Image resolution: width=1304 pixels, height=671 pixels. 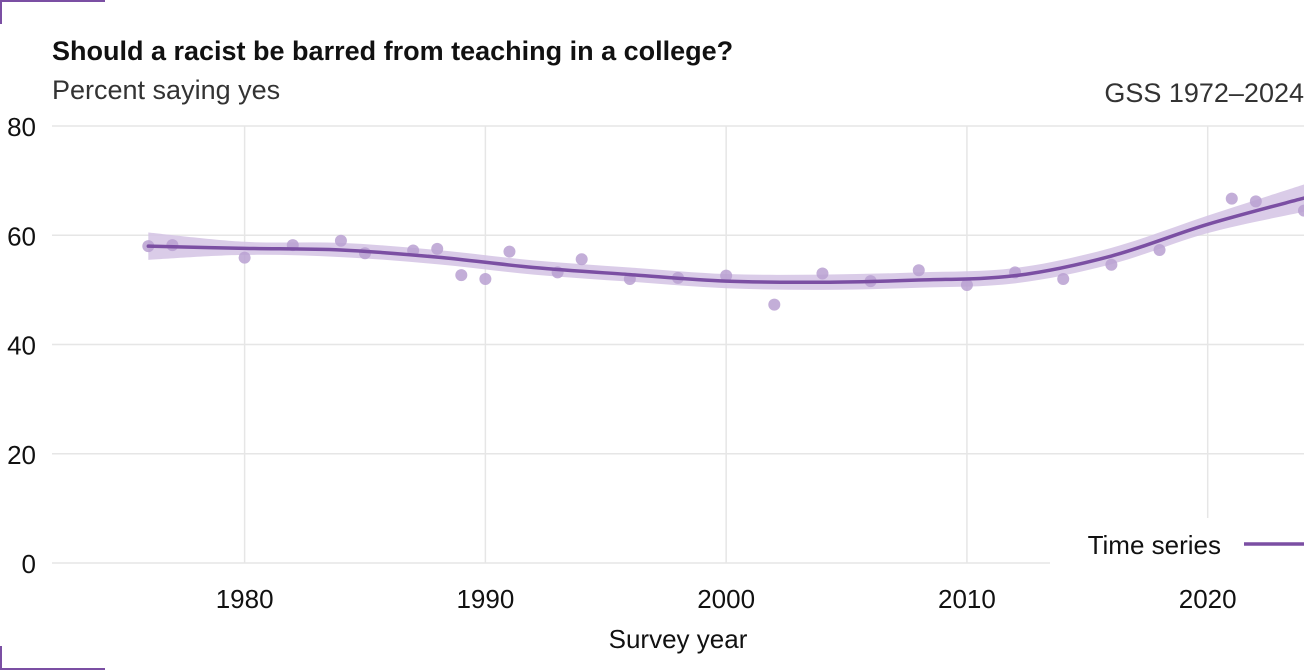 I want to click on series-line, so click(x=725, y=240).